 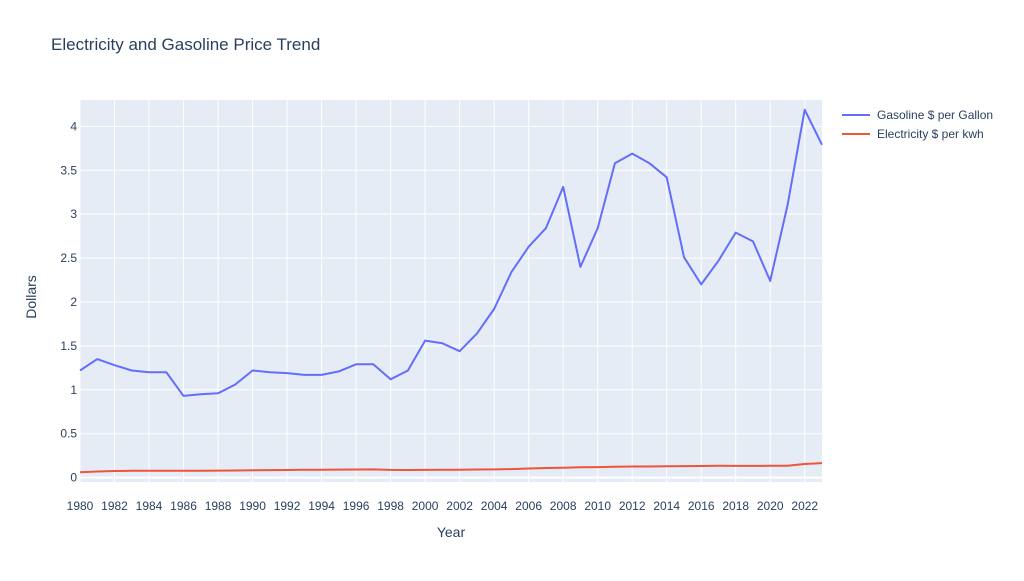 What do you see at coordinates (73, 478) in the screenshot?
I see `y-tick-label: 0` at bounding box center [73, 478].